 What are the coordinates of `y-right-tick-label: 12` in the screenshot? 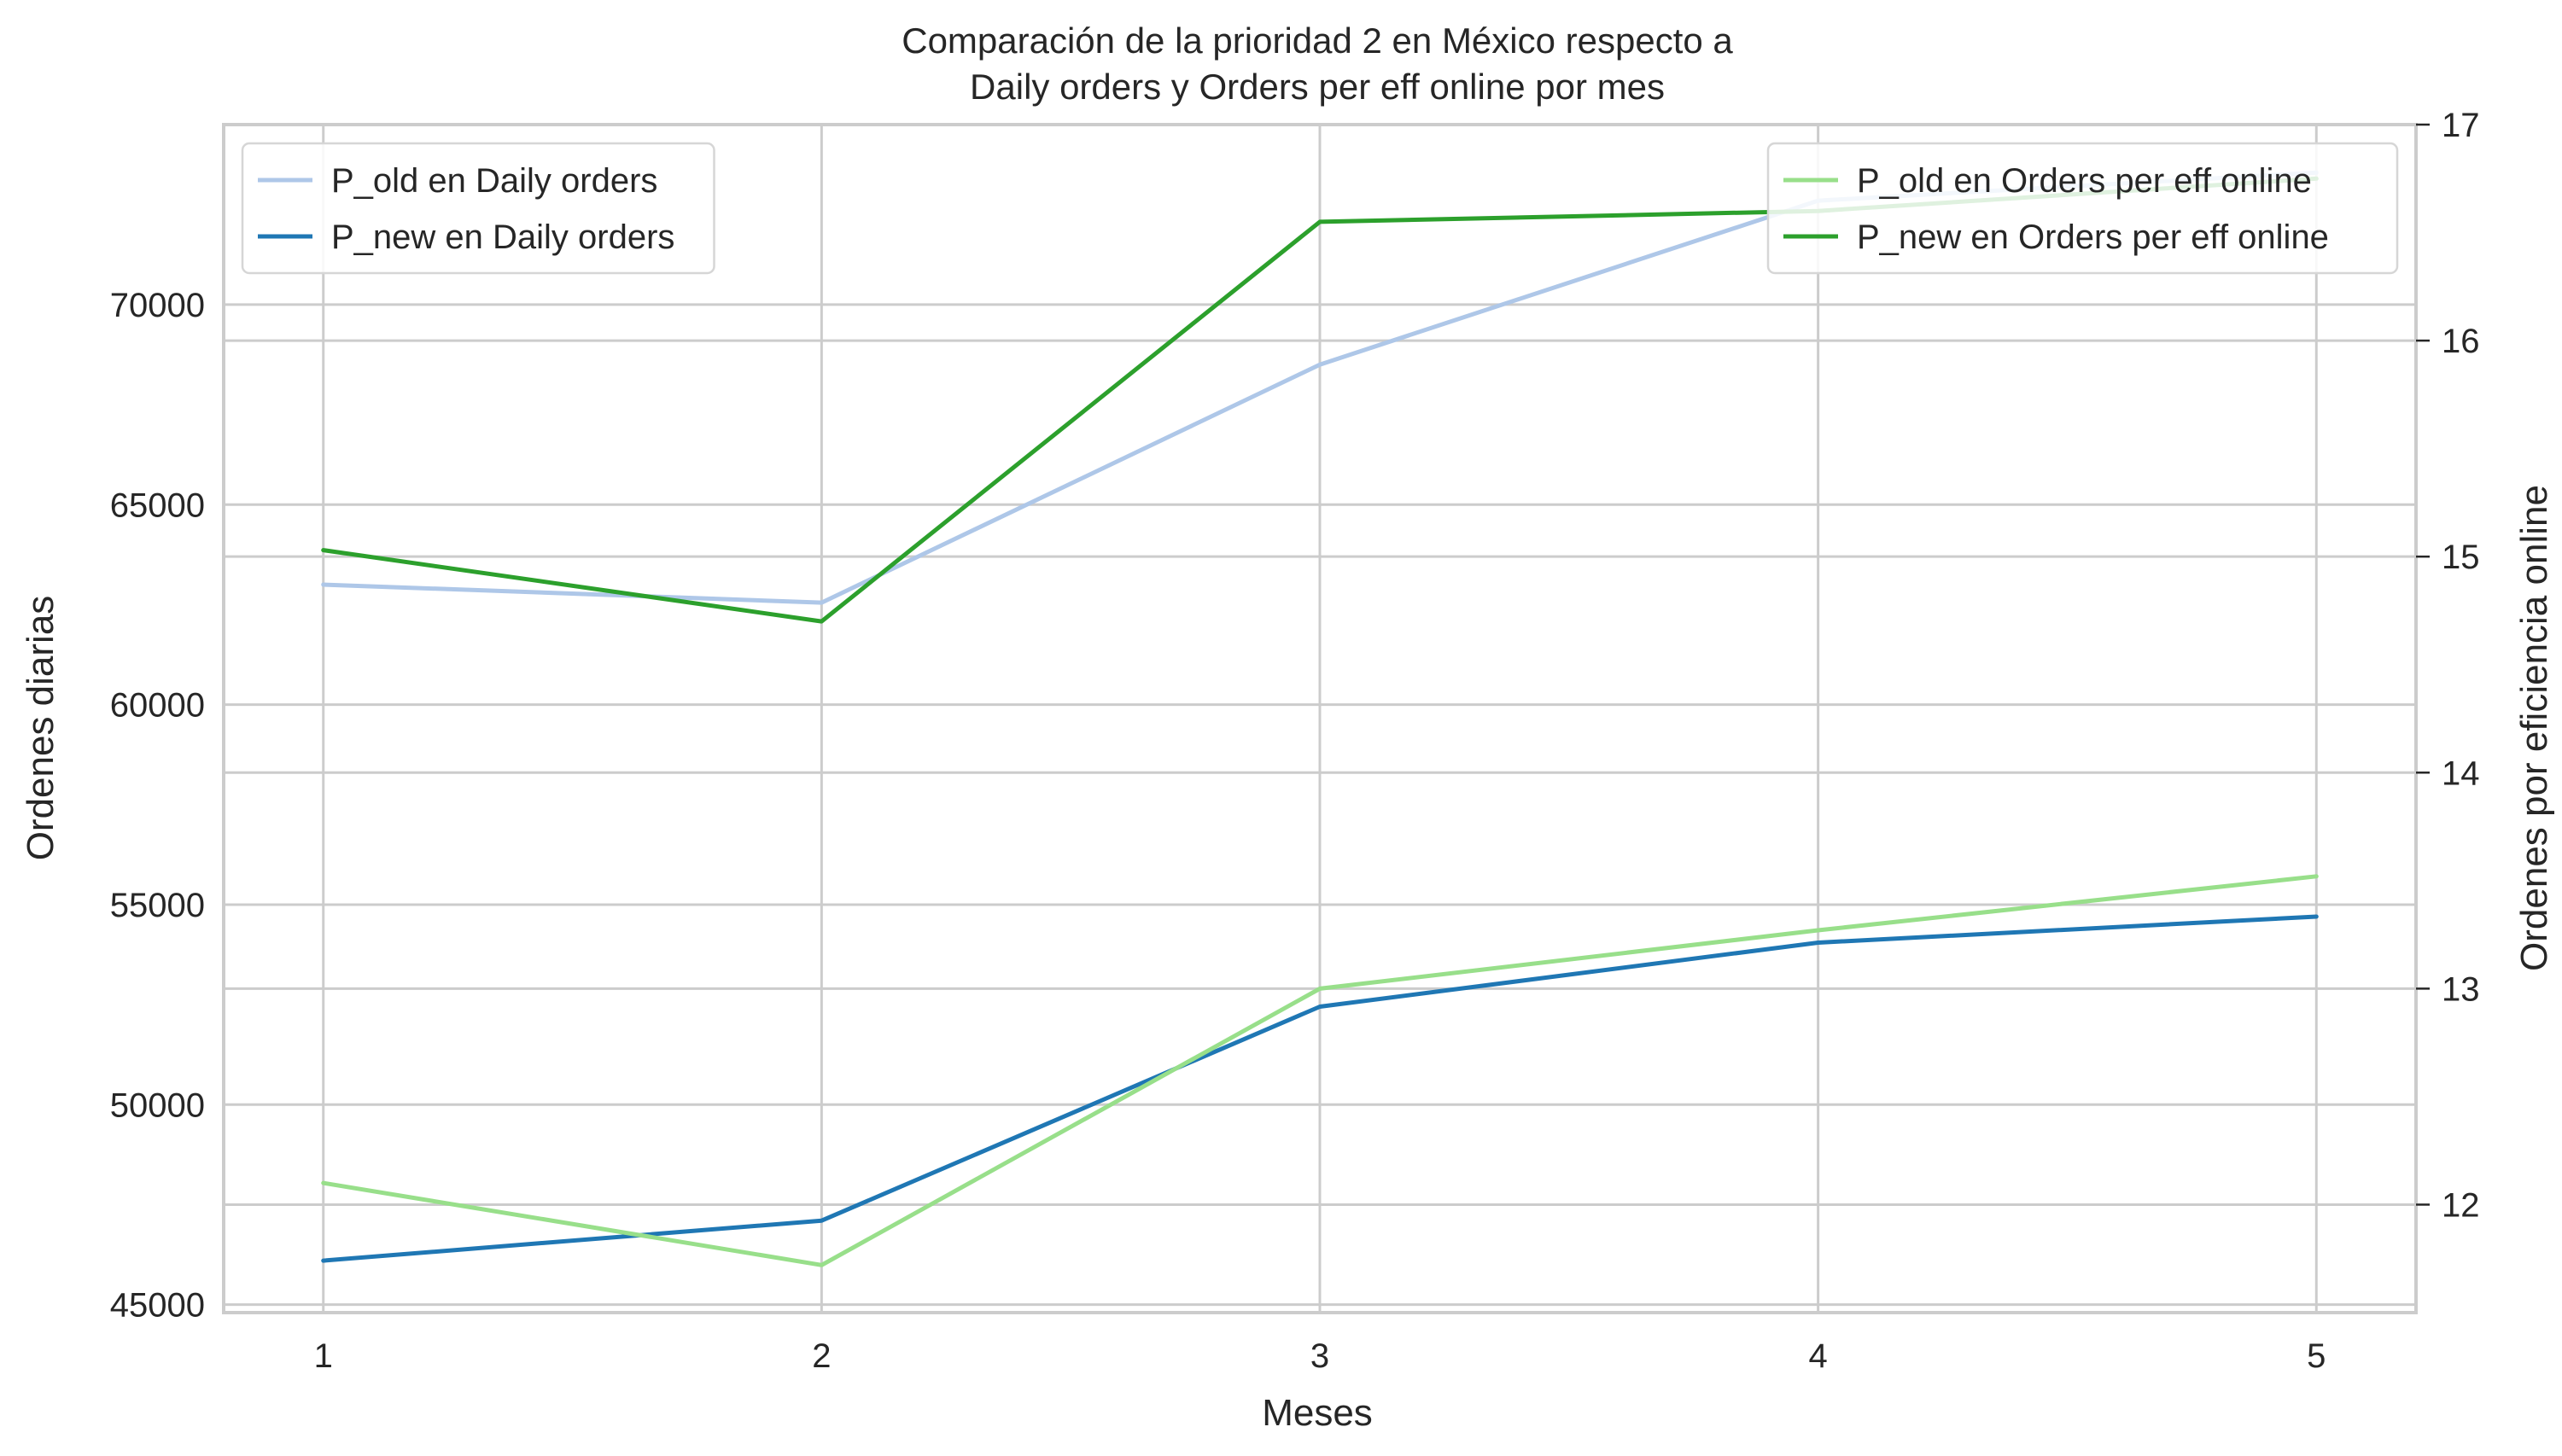 It's located at (2461, 1205).